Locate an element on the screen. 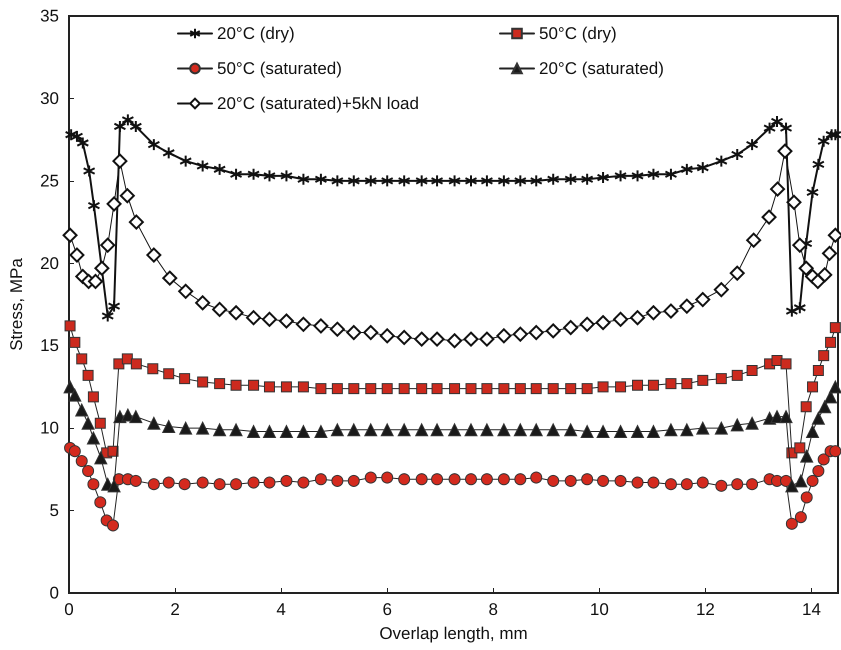 The height and width of the screenshot is (650, 841). y-tick-label: 35 is located at coordinates (49, 16).